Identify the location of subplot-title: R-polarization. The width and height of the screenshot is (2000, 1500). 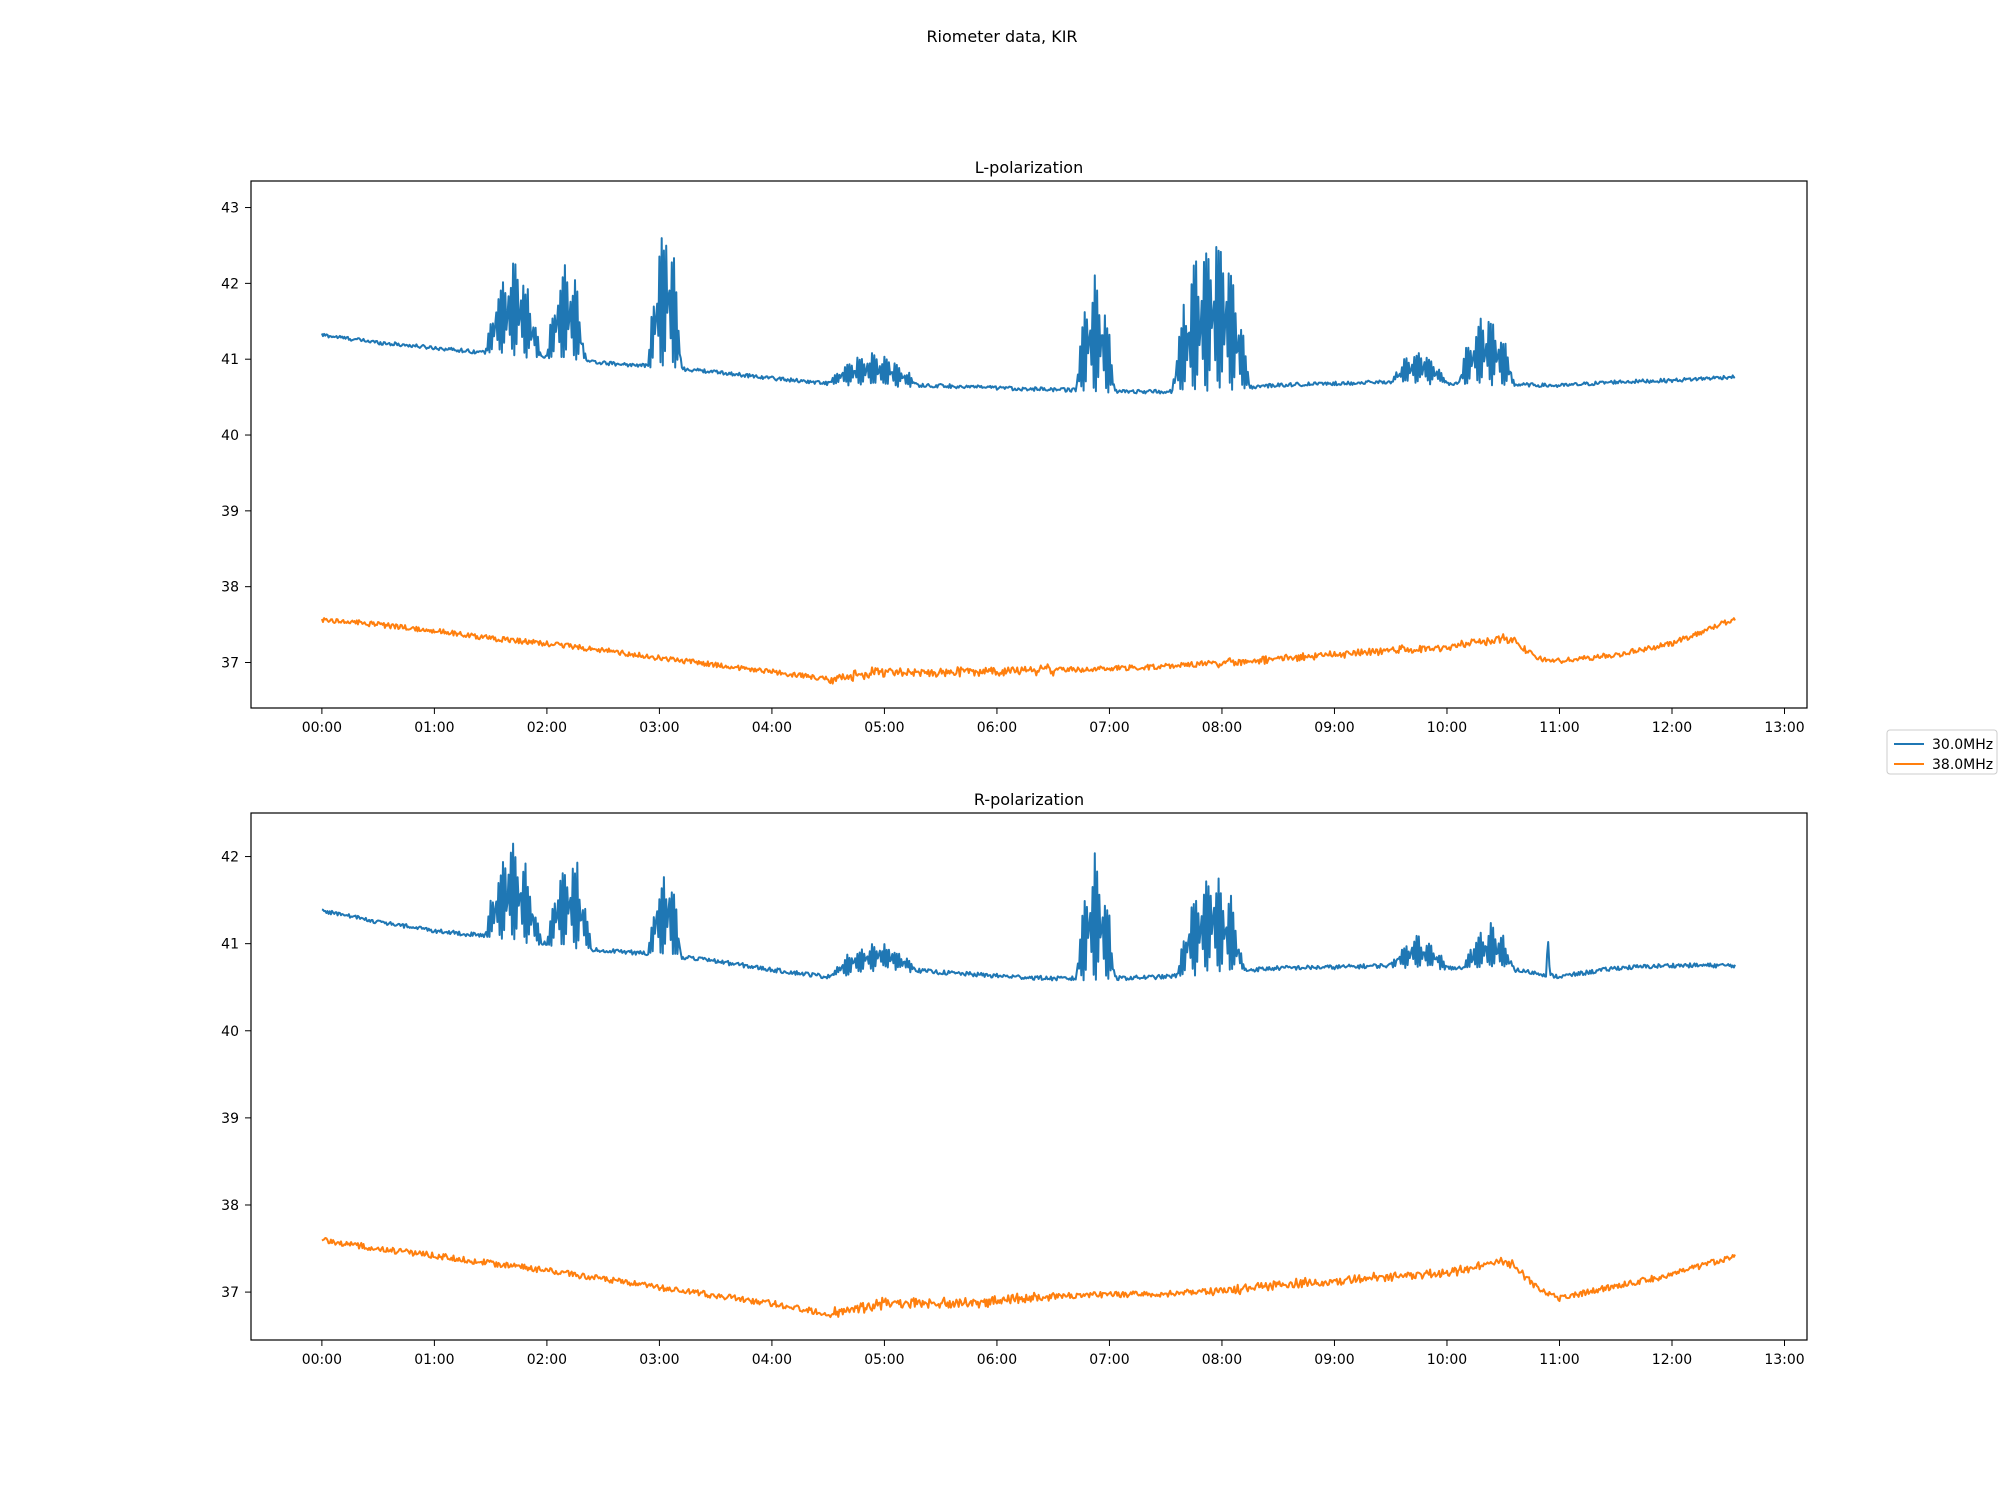
(1029, 799).